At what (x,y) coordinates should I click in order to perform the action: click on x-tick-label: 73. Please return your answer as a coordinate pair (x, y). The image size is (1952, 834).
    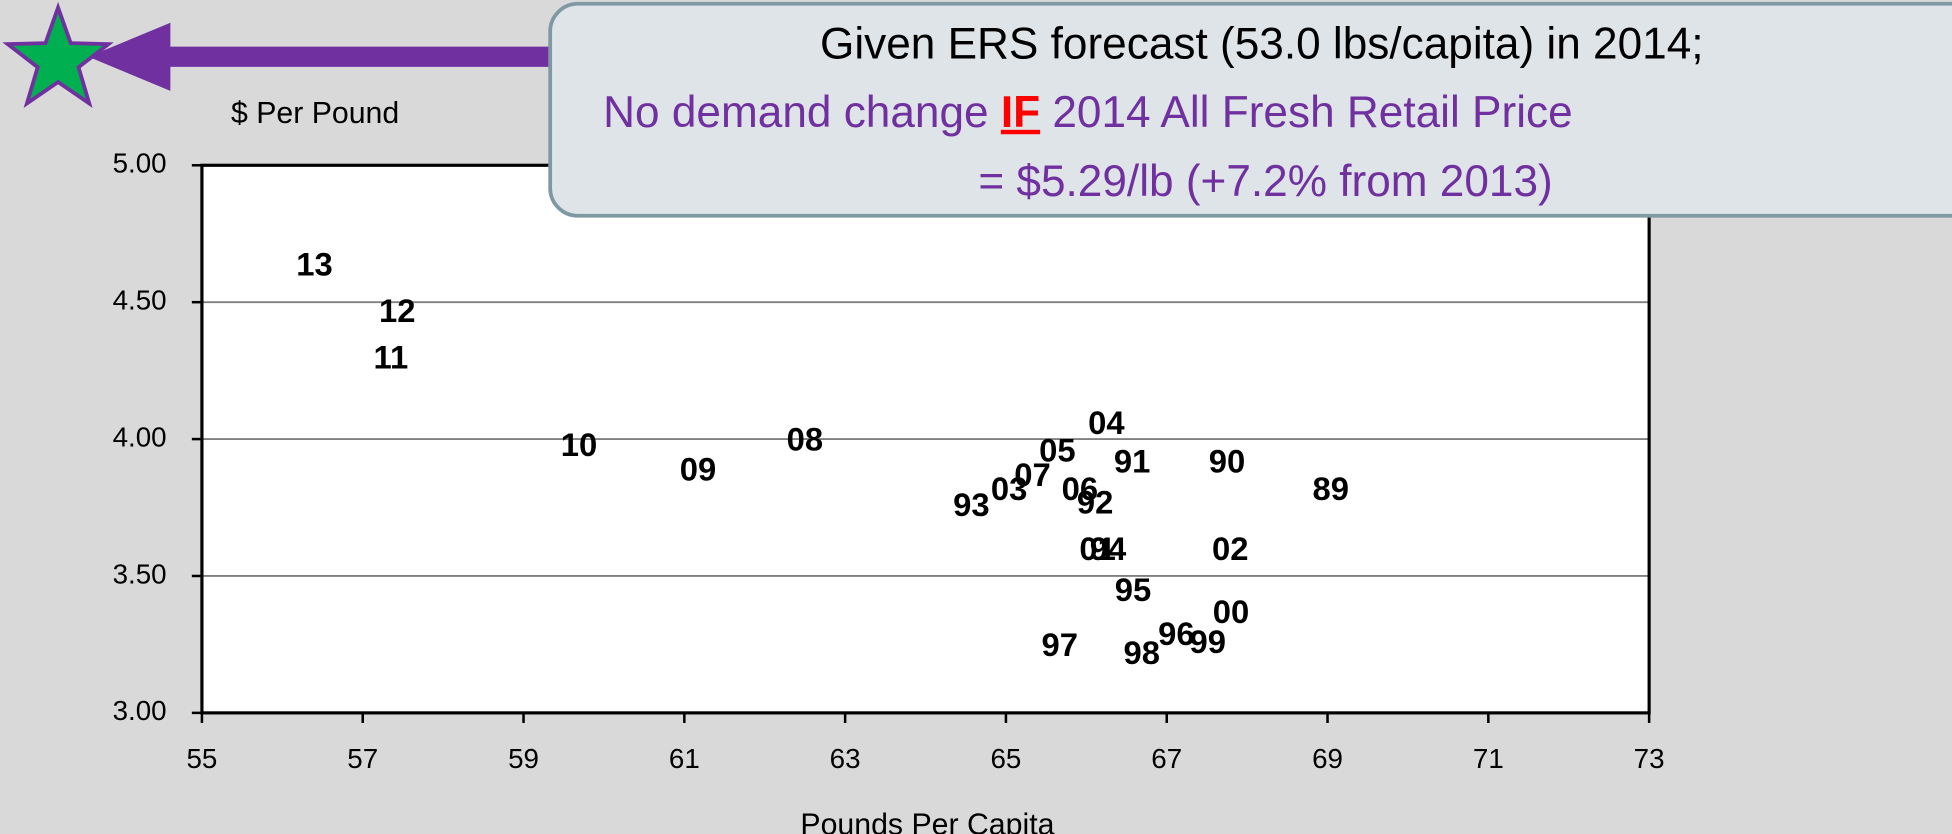
    Looking at the image, I should click on (1649, 758).